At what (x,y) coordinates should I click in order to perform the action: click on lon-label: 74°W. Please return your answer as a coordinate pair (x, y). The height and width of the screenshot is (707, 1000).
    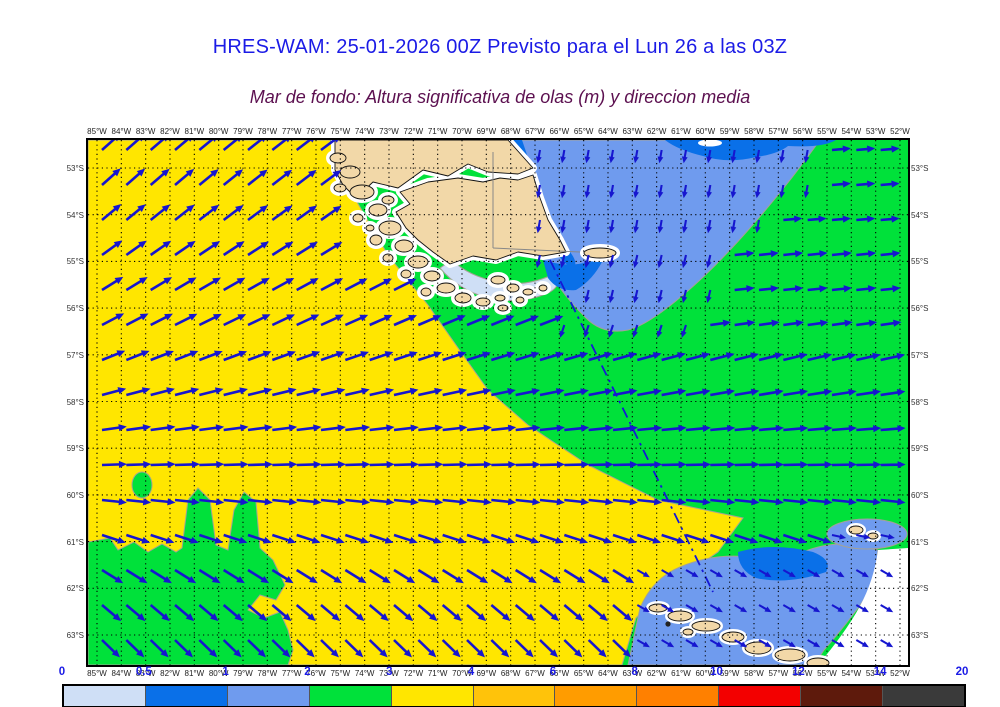
    Looking at the image, I should click on (364, 131).